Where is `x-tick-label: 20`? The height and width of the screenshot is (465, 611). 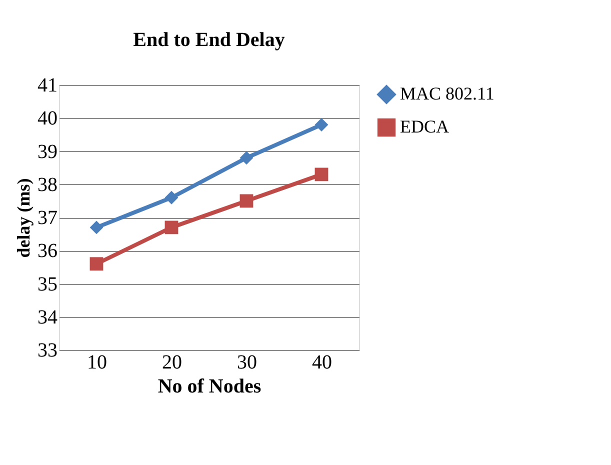
x-tick-label: 20 is located at coordinates (172, 363).